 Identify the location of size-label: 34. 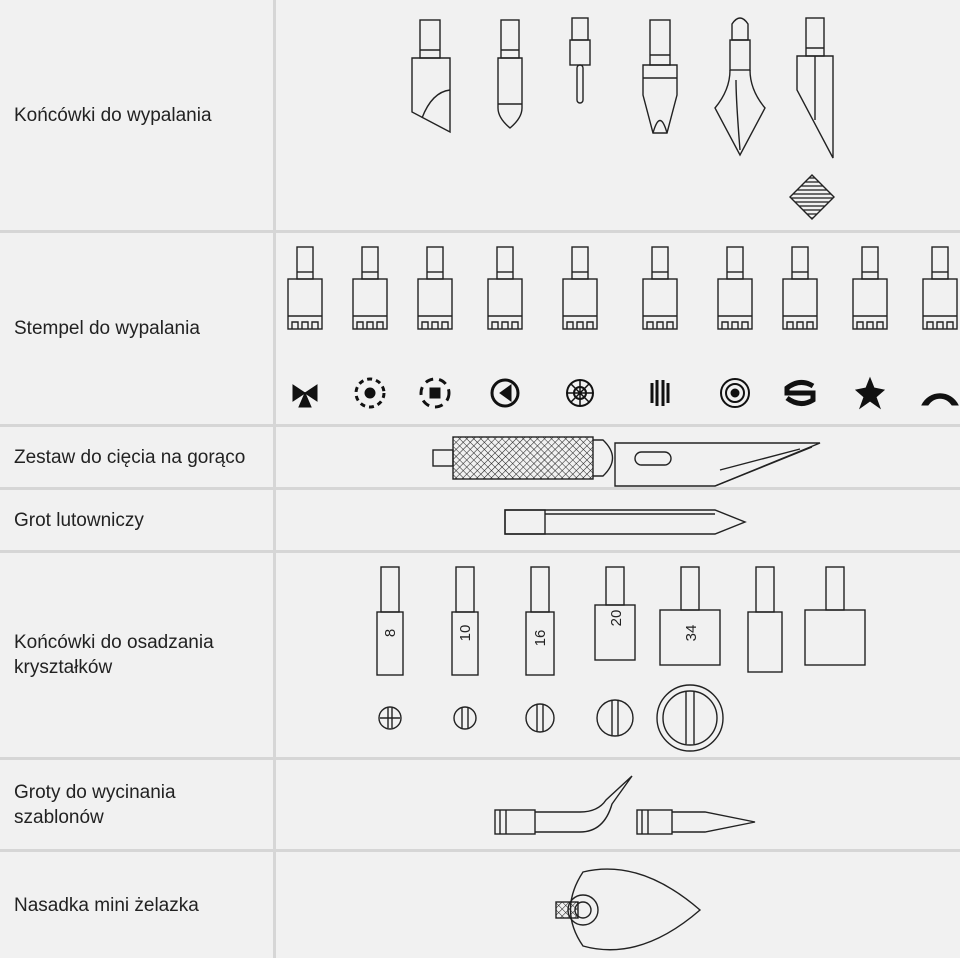
(691, 633).